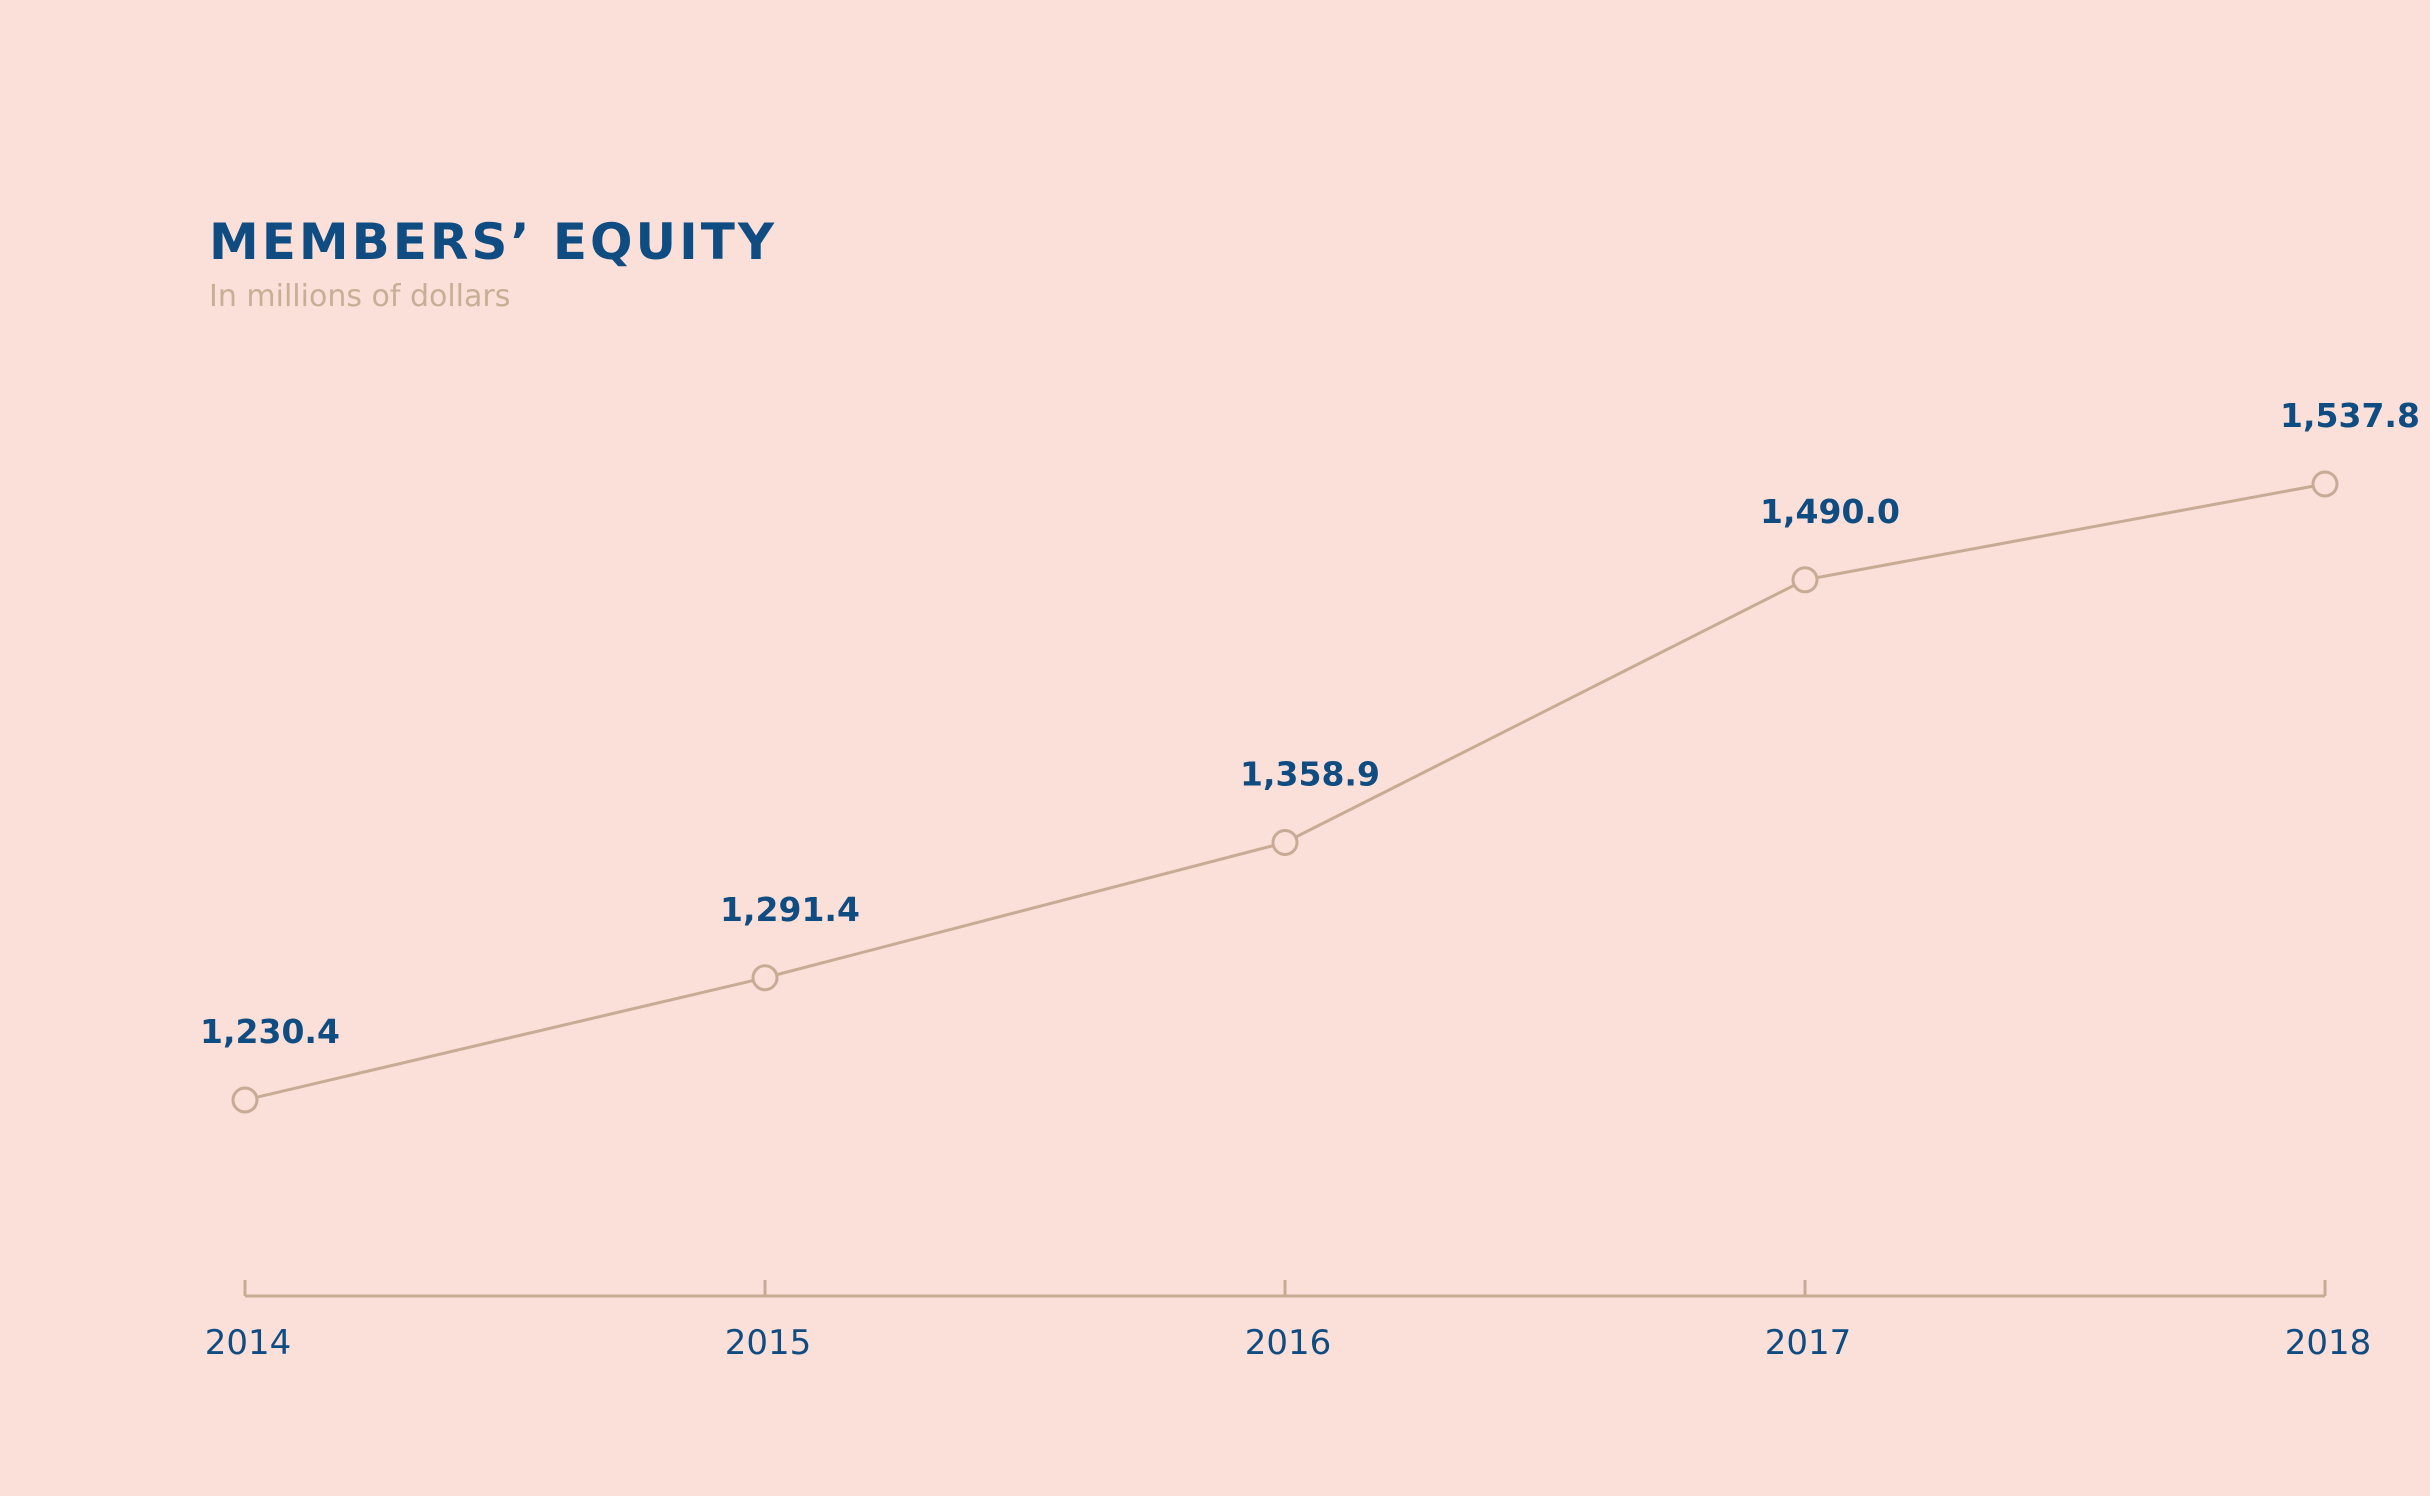 The height and width of the screenshot is (1496, 2430). What do you see at coordinates (1808, 1343) in the screenshot?
I see `x-tick-label: 2017` at bounding box center [1808, 1343].